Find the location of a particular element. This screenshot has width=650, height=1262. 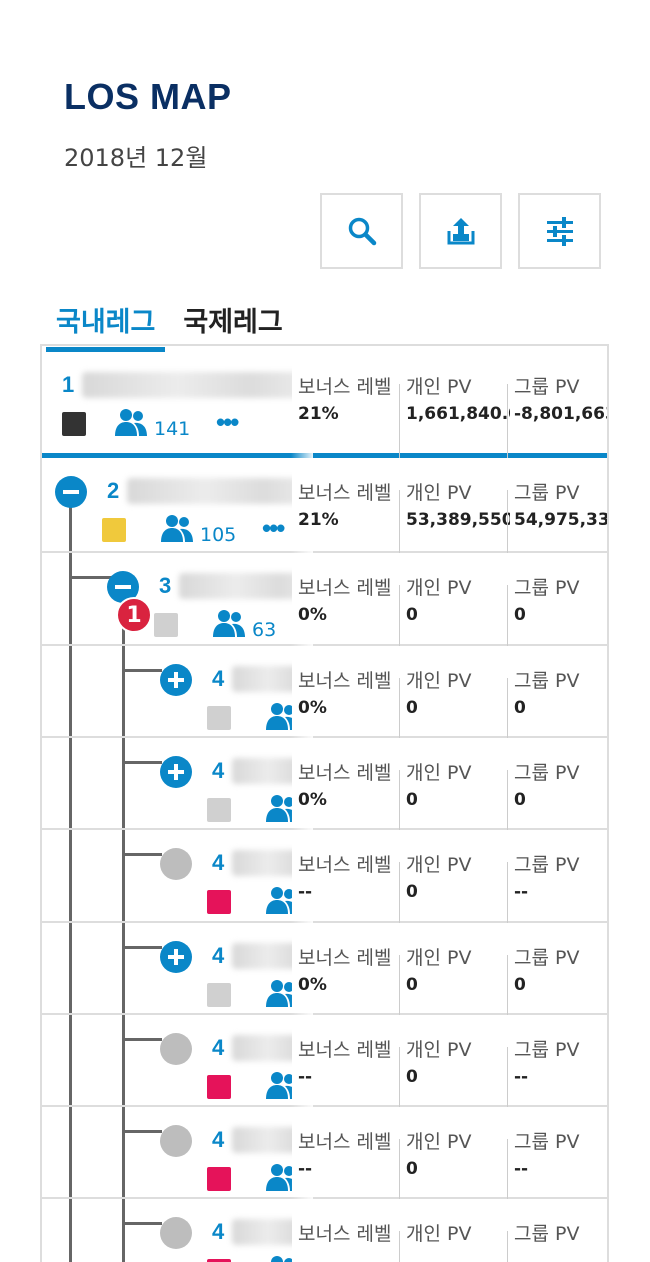

search-icon is located at coordinates (362, 231).